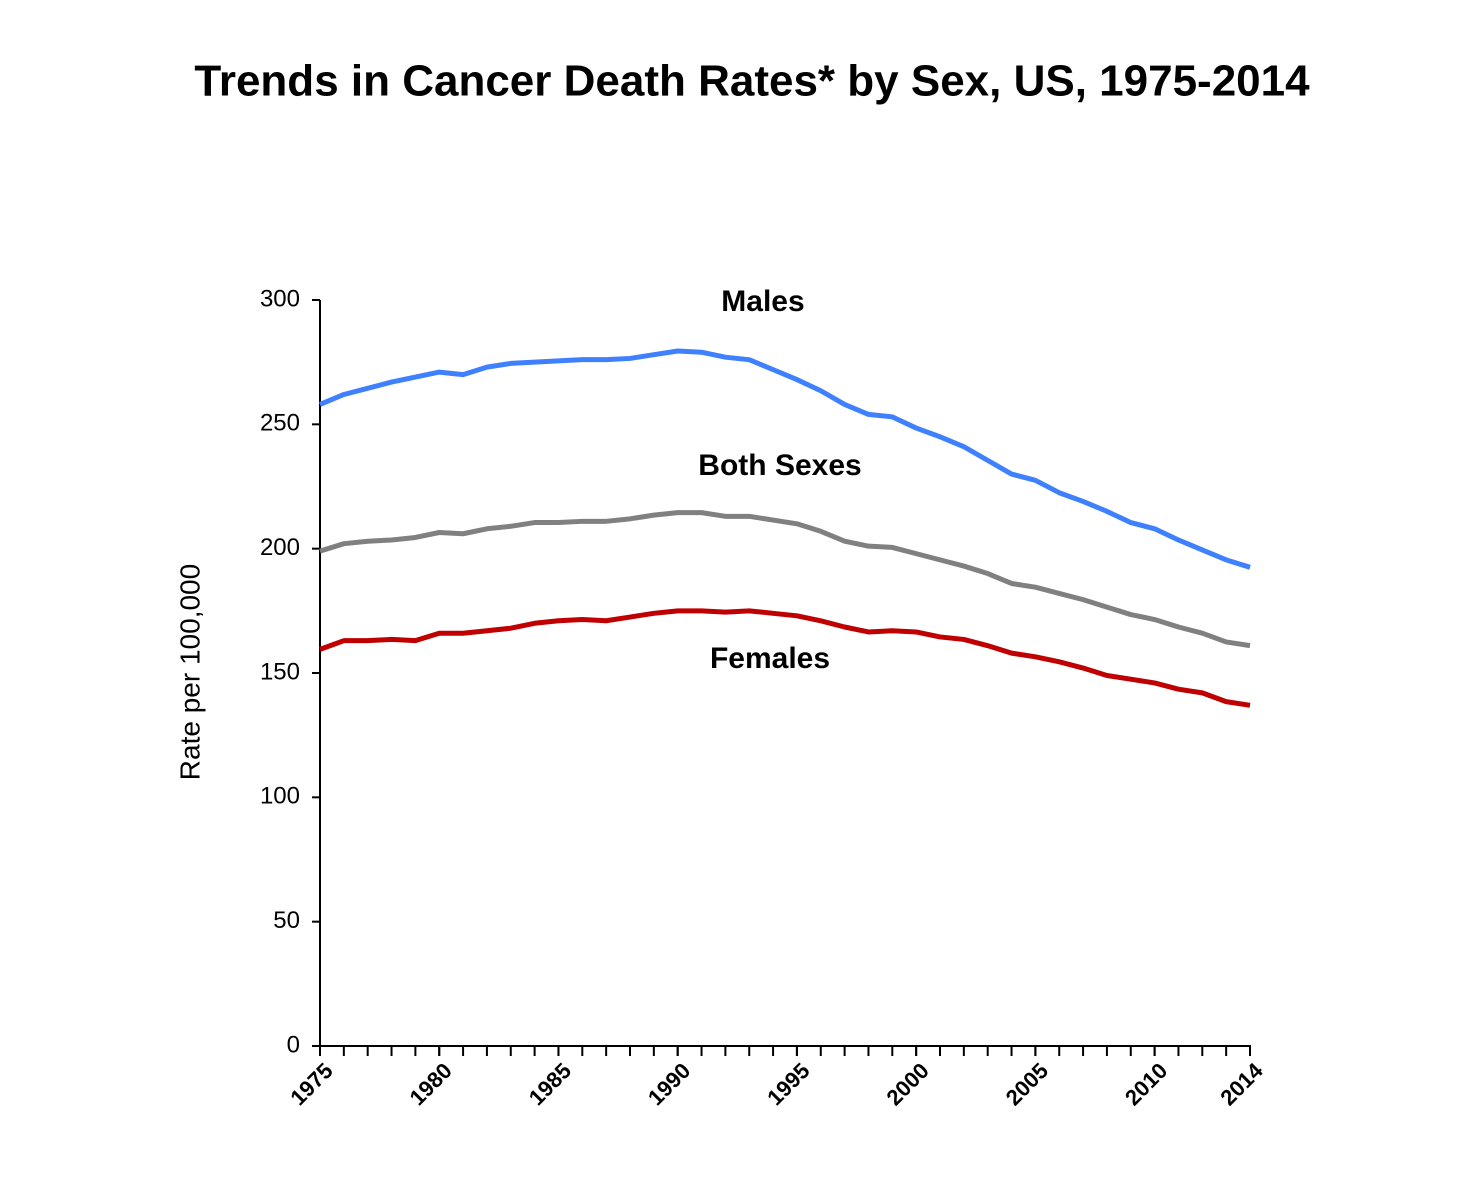 The height and width of the screenshot is (1181, 1484). What do you see at coordinates (788, 1084) in the screenshot?
I see `x-tick-label: 1995` at bounding box center [788, 1084].